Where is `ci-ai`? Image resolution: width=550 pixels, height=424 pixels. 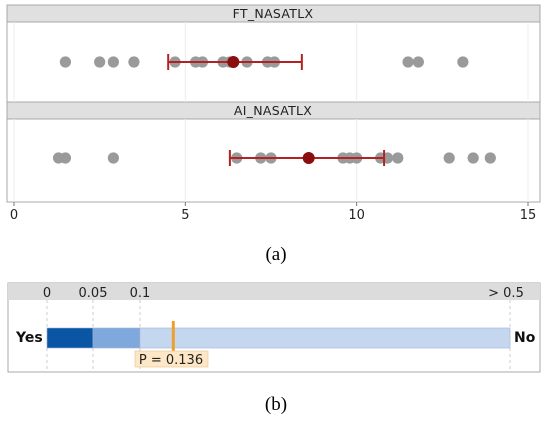 ci-ai is located at coordinates (307, 158).